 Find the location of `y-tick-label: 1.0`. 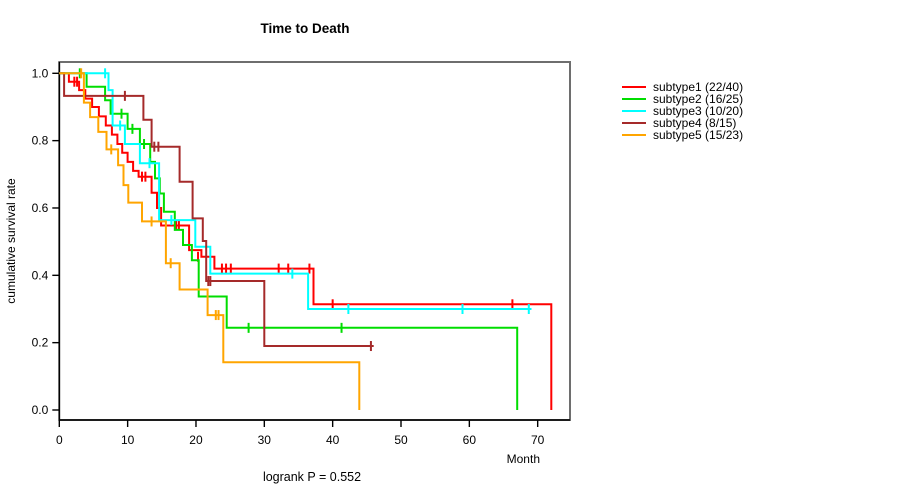

y-tick-label: 1.0 is located at coordinates (40, 73).